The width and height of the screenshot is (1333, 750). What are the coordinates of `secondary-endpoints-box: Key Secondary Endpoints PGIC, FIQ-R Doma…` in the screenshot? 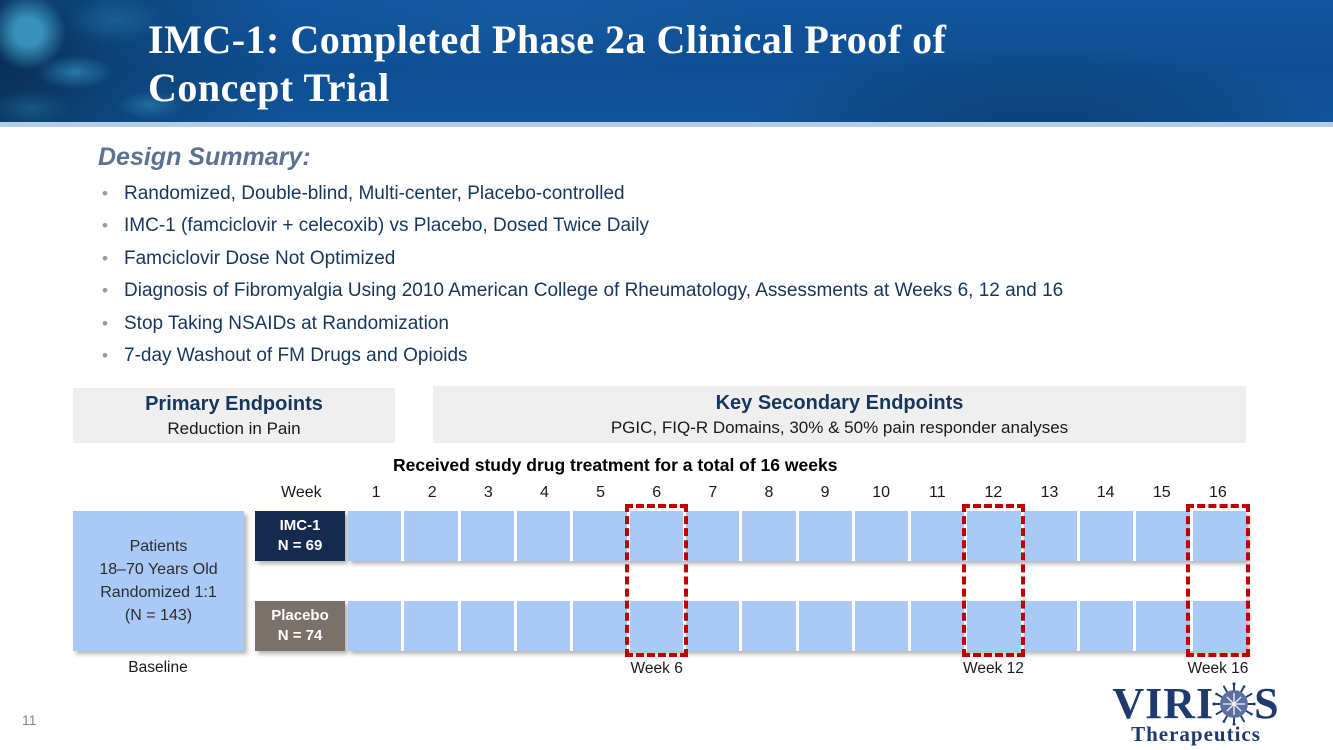 It's located at (839, 414).